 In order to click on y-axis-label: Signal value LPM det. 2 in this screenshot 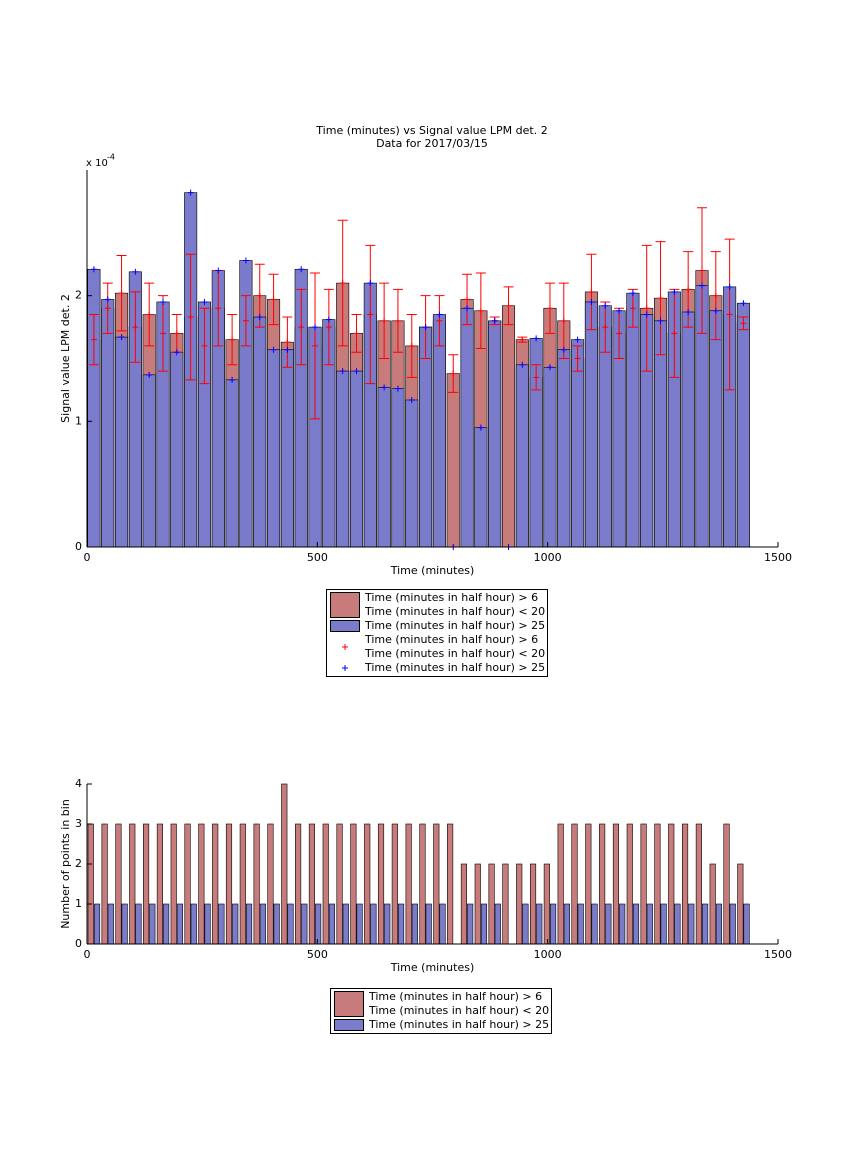, I will do `click(65, 358)`.